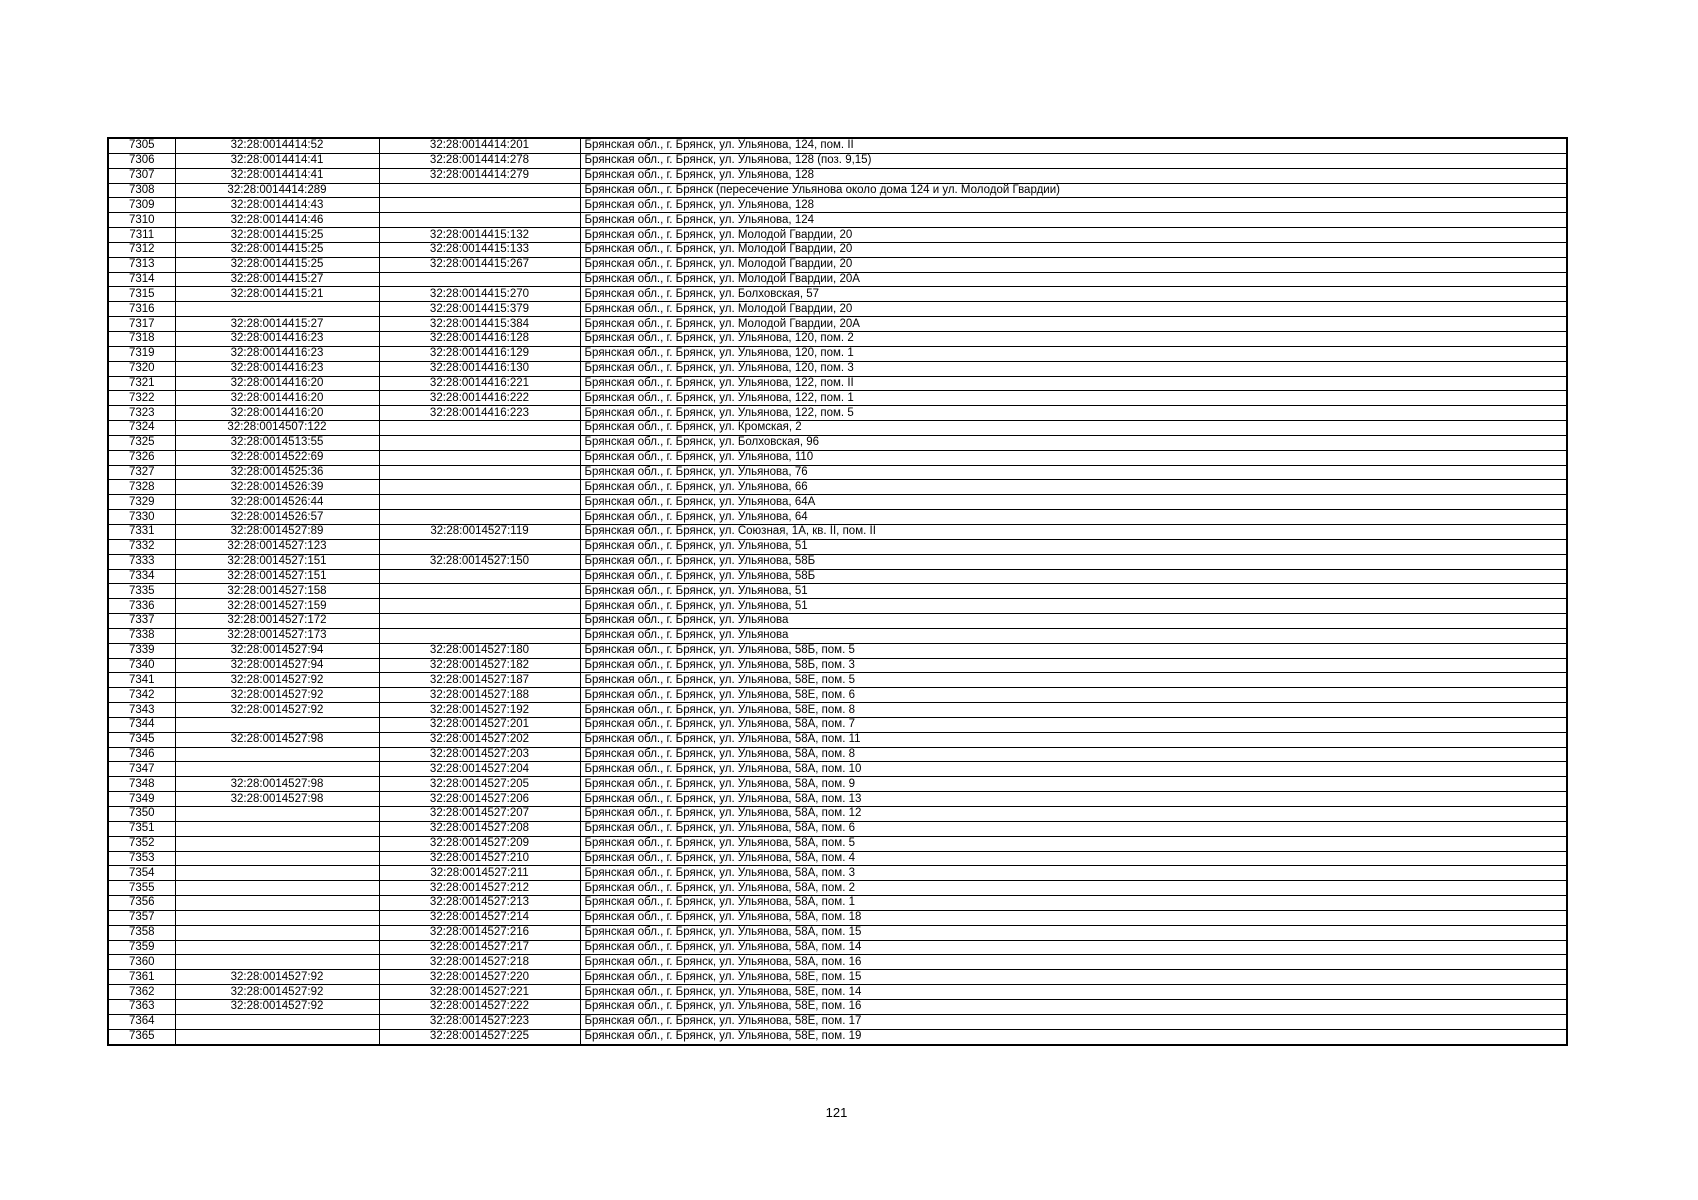 Image resolution: width=1698 pixels, height=1200 pixels. I want to click on cadastral-number-2-cell: 32:28:0014416:222, so click(479, 398).